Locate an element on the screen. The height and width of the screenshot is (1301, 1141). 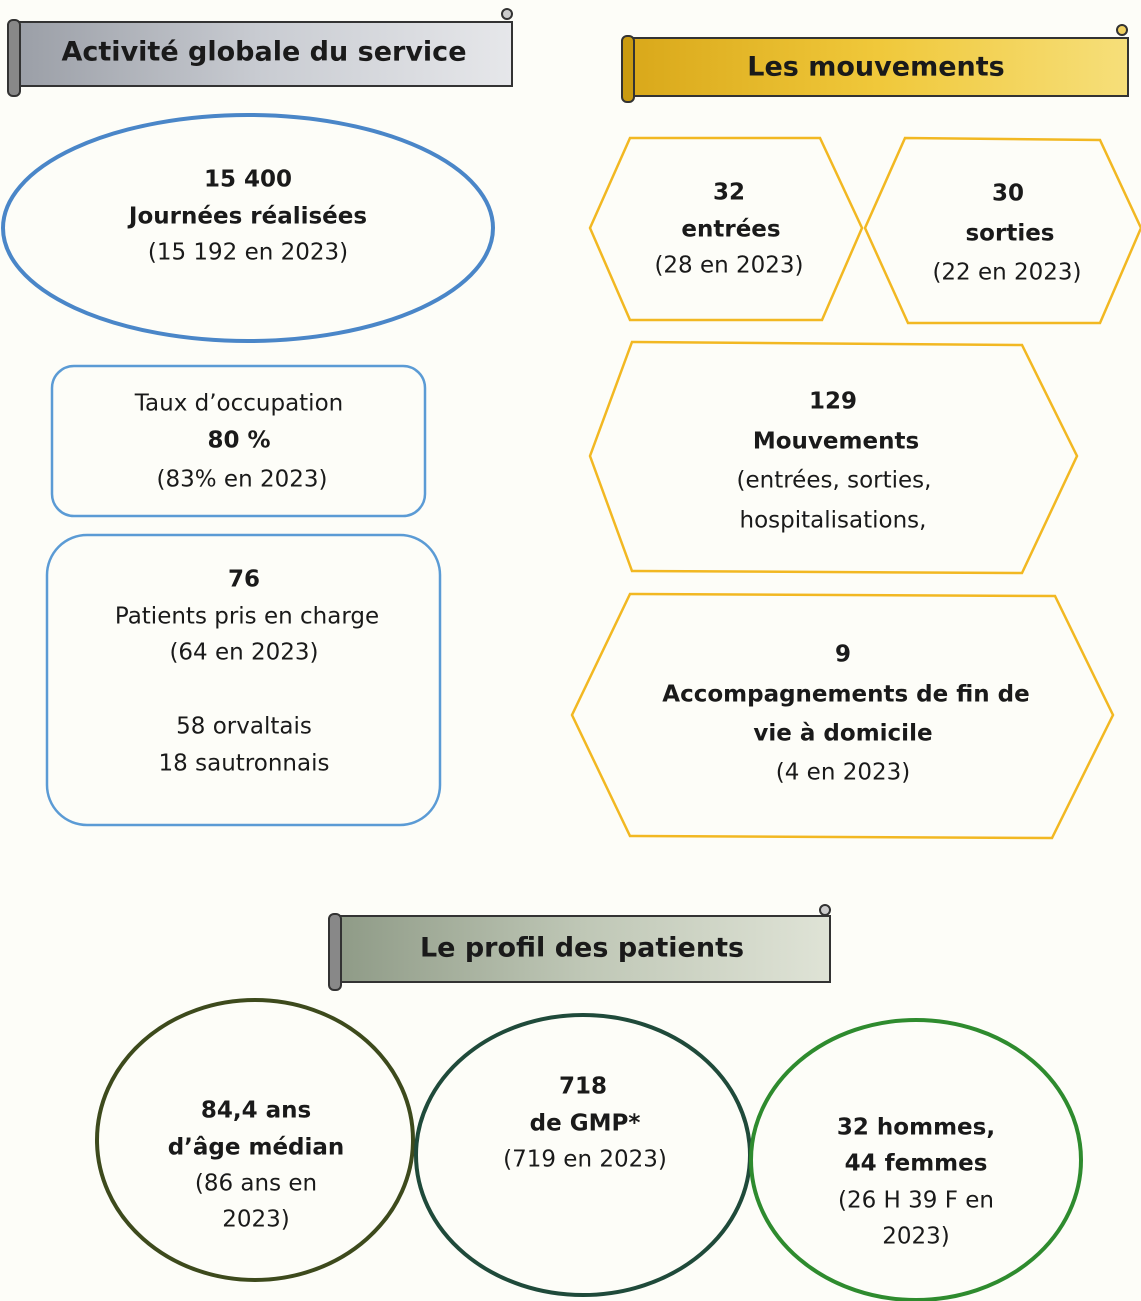
note: (86 ans en is located at coordinates (256, 1184).